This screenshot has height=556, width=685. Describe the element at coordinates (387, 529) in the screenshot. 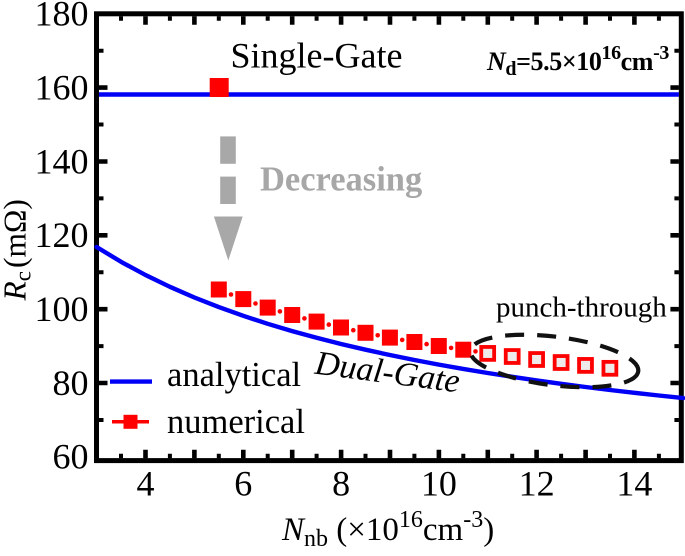

I see `svg-text: Nnb (×1016cm-3)` at that location.